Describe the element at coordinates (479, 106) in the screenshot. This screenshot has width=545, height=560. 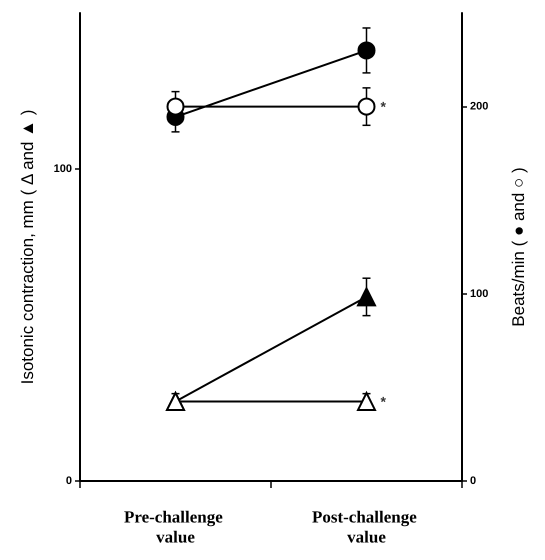
I see `y2-tick-label: 200` at that location.